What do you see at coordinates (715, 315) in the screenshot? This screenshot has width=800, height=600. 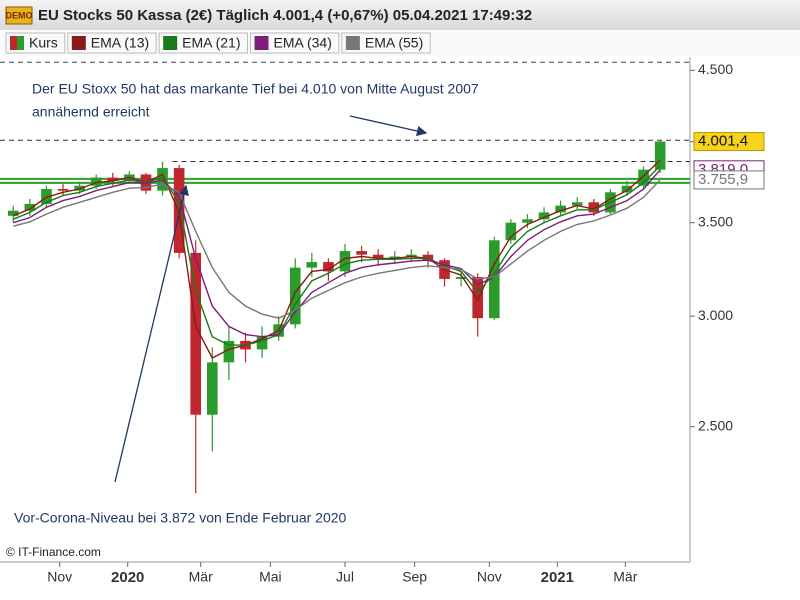 I see `y-tick-label: 3.000` at bounding box center [715, 315].